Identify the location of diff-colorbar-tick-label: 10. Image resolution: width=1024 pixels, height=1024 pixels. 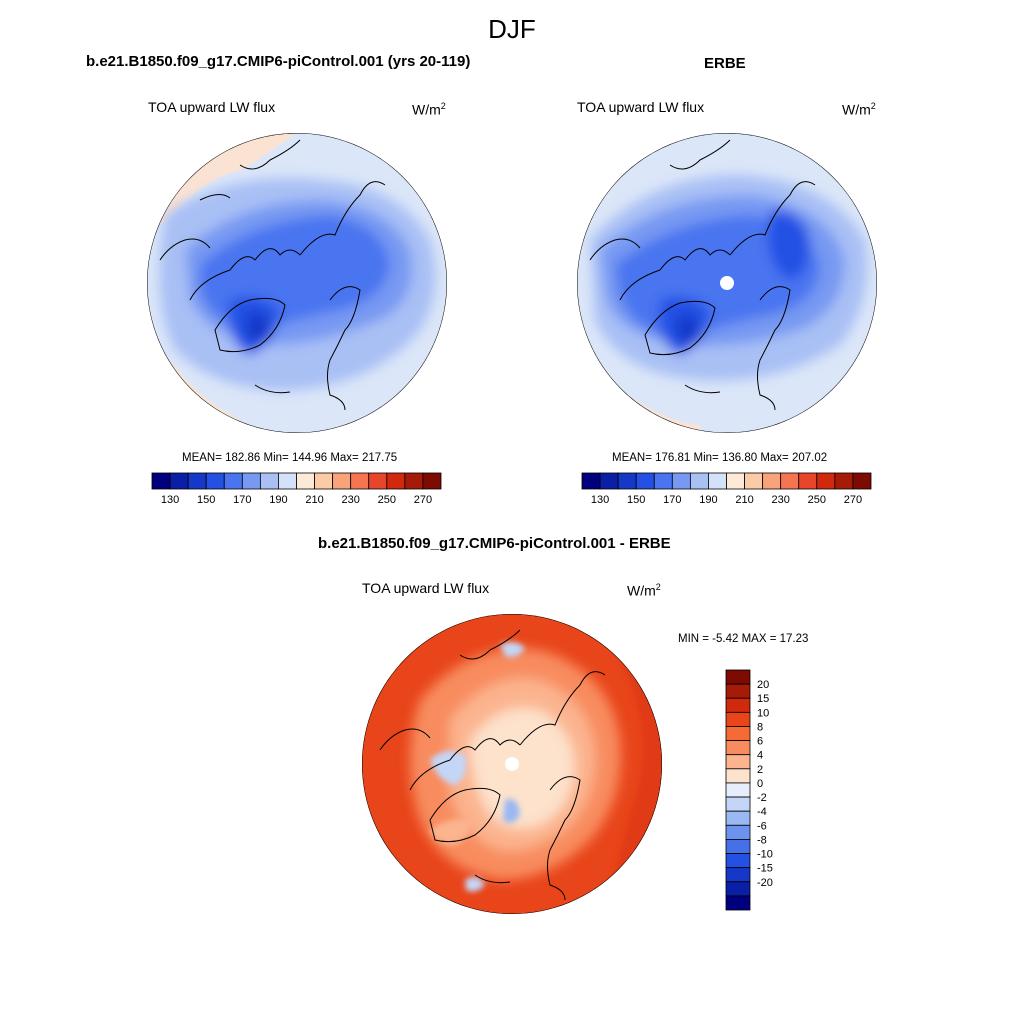
(763, 713).